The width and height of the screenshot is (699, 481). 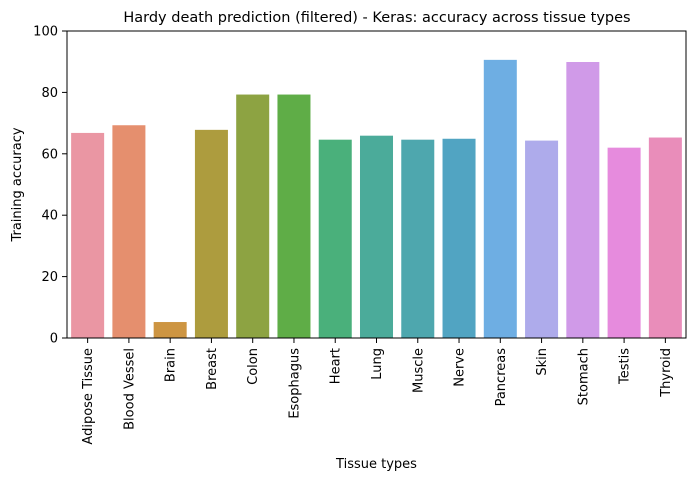 What do you see at coordinates (665, 237) in the screenshot?
I see `bar-thyroid` at bounding box center [665, 237].